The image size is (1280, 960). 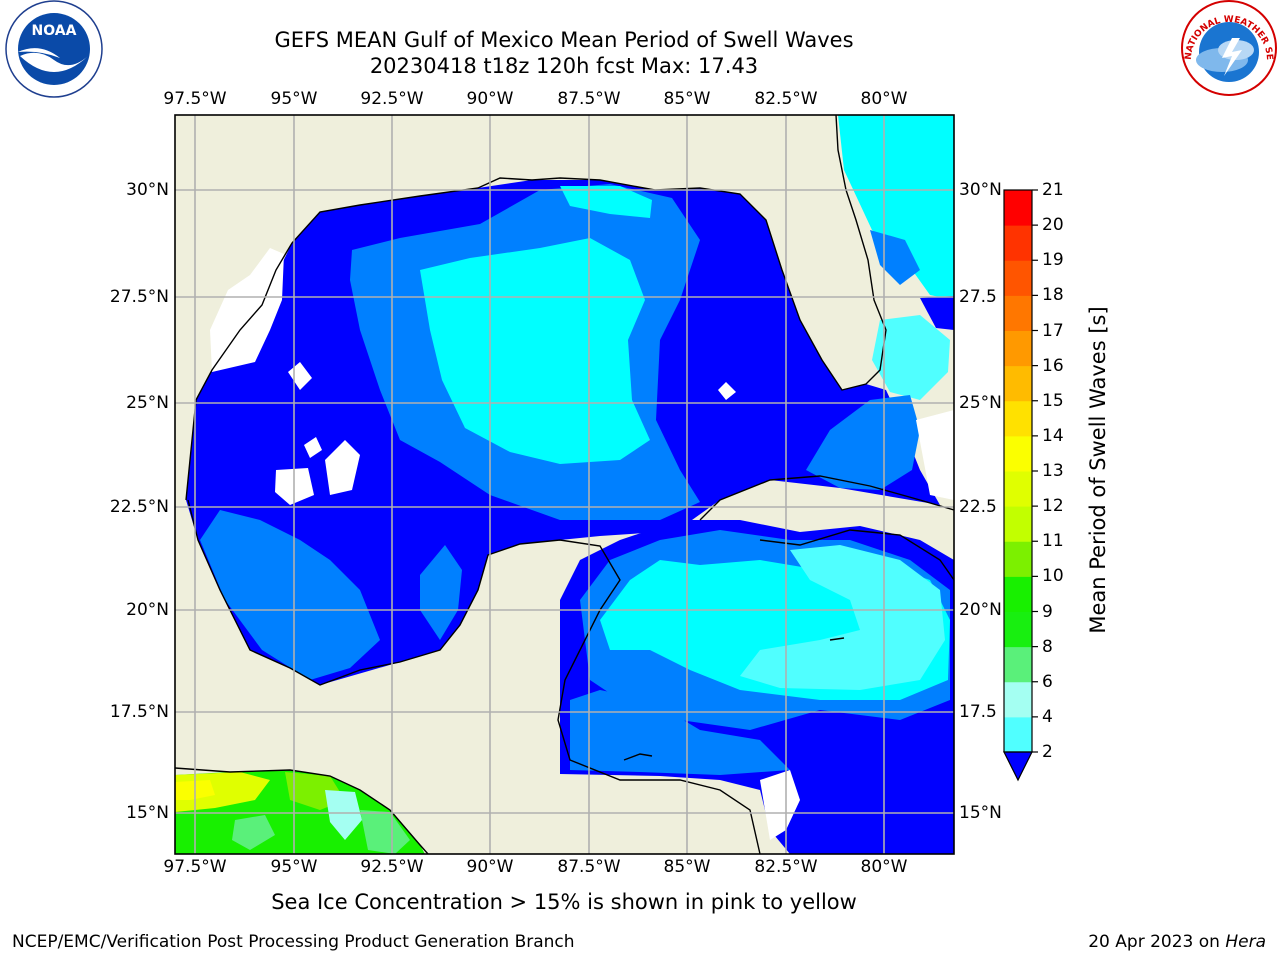 What do you see at coordinates (1053, 260) in the screenshot?
I see `colorbar-tick-label: 19` at bounding box center [1053, 260].